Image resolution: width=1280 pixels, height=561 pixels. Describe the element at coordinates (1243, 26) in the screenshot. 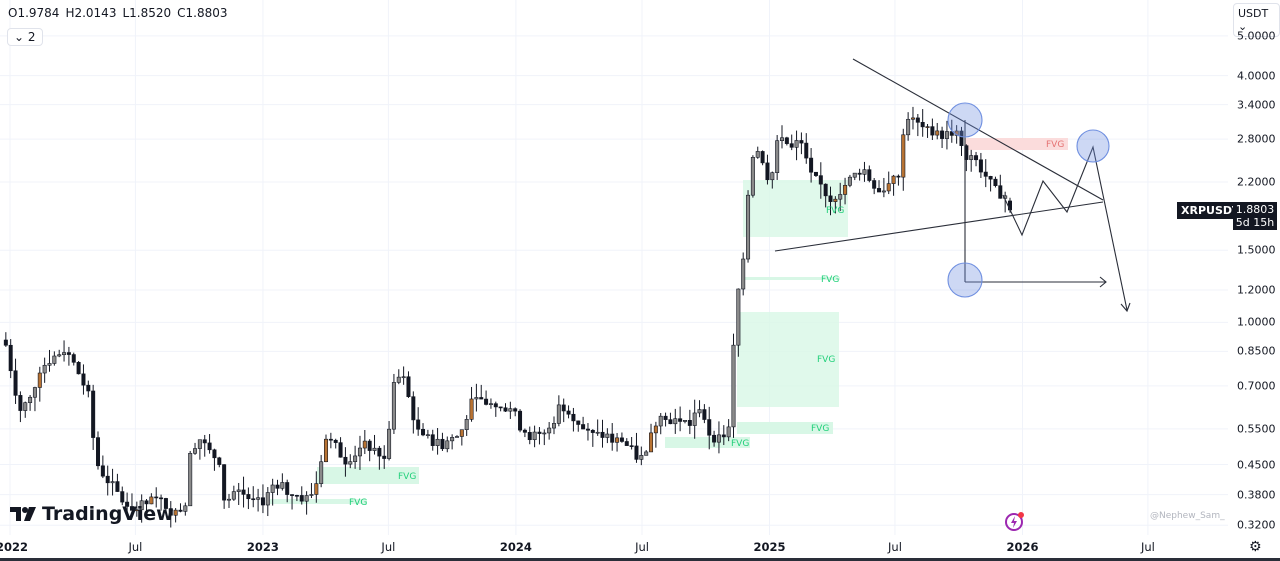

I see `chevron-down-icon: ⌄` at that location.